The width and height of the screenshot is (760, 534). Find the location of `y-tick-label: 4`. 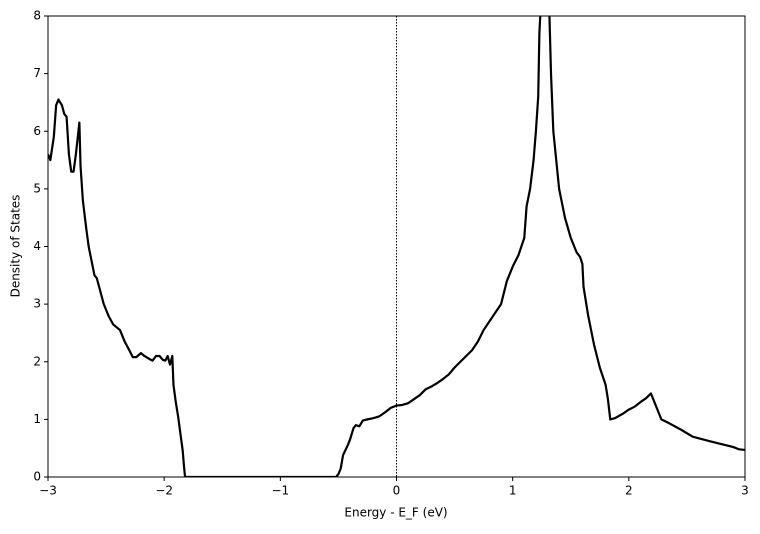

y-tick-label: 4 is located at coordinates (37, 246).